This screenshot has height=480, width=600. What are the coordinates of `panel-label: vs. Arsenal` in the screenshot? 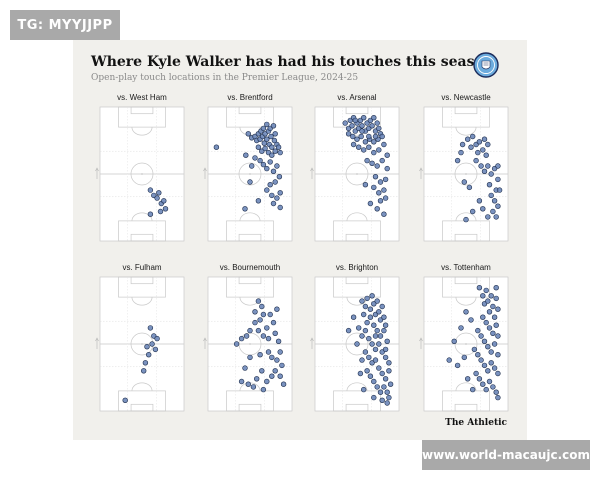 It's located at (356, 97).